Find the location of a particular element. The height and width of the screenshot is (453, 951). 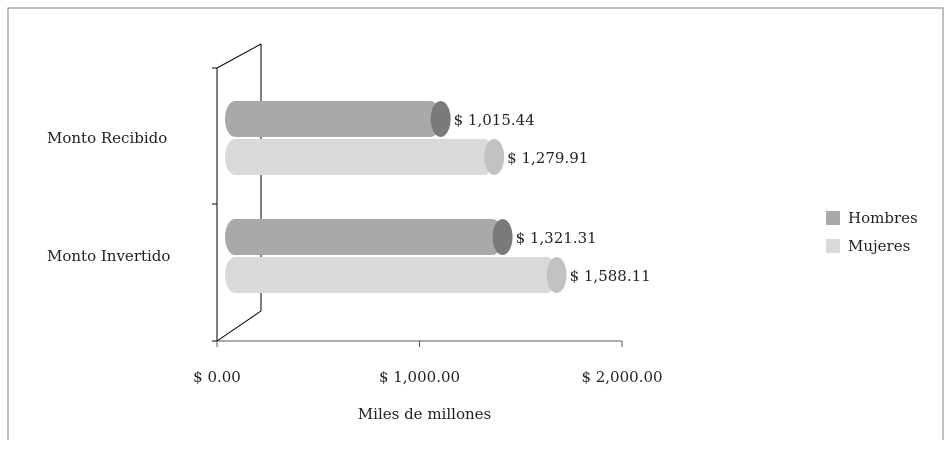

wall-bottom-edge is located at coordinates (239, 326).